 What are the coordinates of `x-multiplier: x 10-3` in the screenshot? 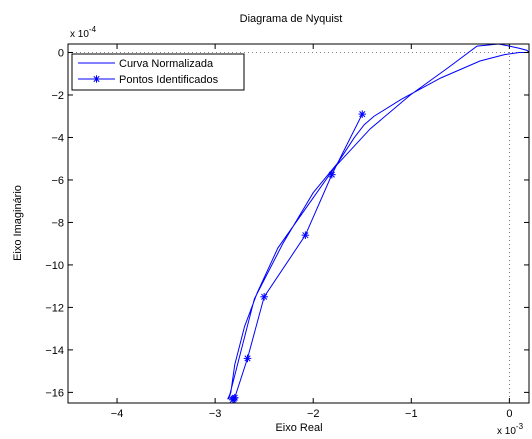 It's located at (510, 429).